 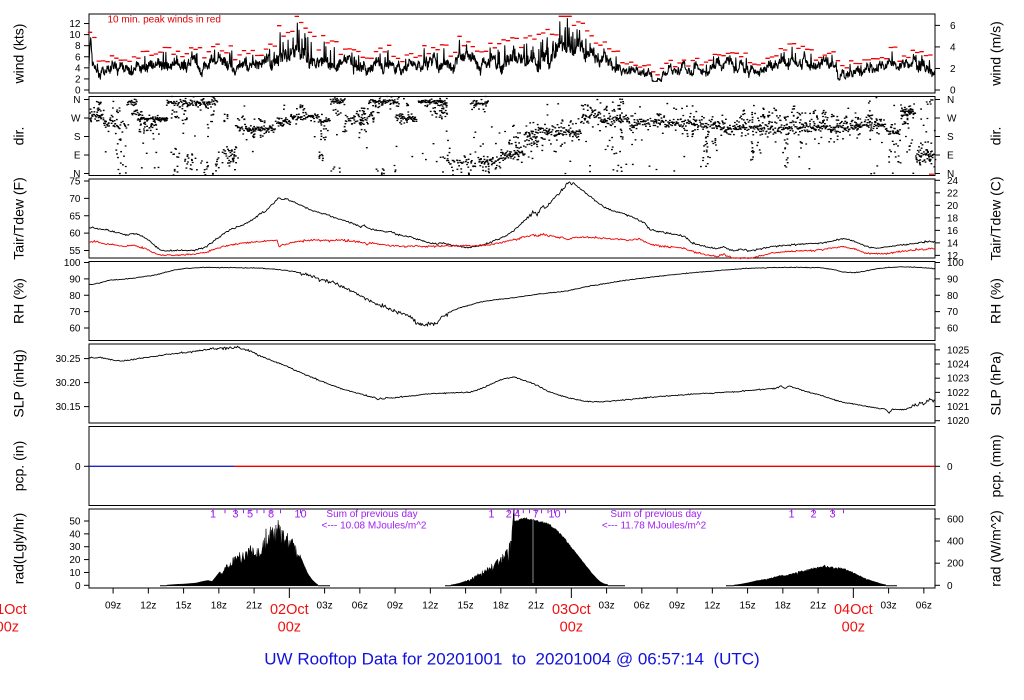 What do you see at coordinates (953, 243) in the screenshot?
I see `svg-text: 14` at bounding box center [953, 243].